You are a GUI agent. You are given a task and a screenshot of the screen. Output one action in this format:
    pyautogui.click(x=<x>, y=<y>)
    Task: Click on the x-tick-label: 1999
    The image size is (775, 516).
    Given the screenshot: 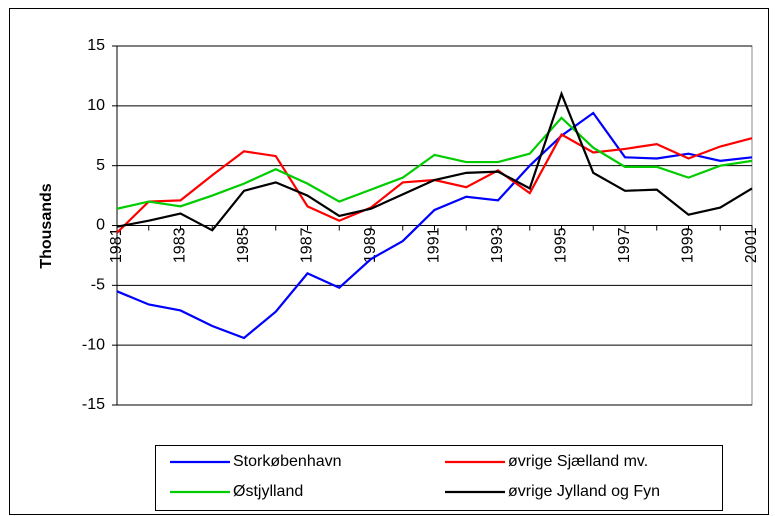 What is the action you would take?
    pyautogui.click(x=688, y=245)
    